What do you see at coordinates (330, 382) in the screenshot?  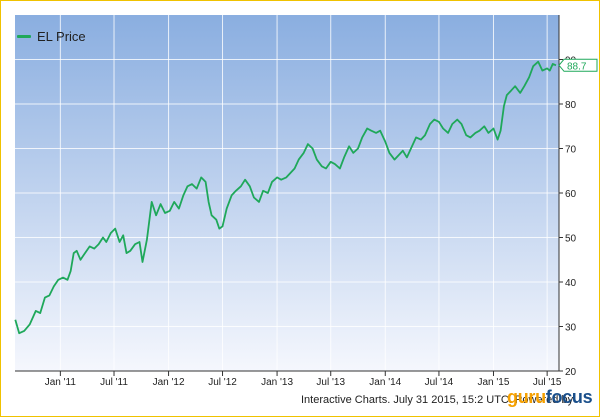 I see `x-tick-label: Jul '13` at bounding box center [330, 382].